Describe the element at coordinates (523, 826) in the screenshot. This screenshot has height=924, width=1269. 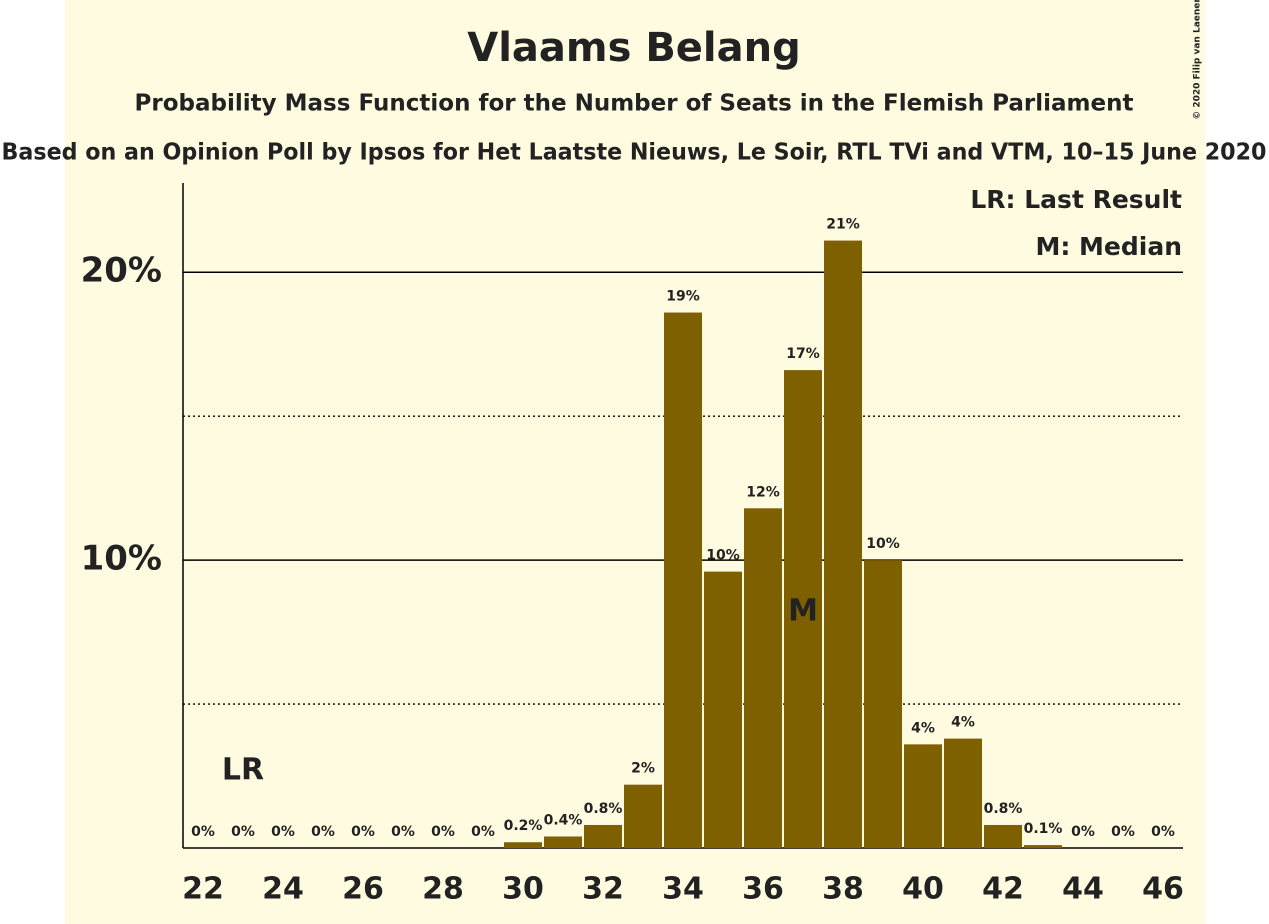
I see `value-label: 0.2%` at that location.